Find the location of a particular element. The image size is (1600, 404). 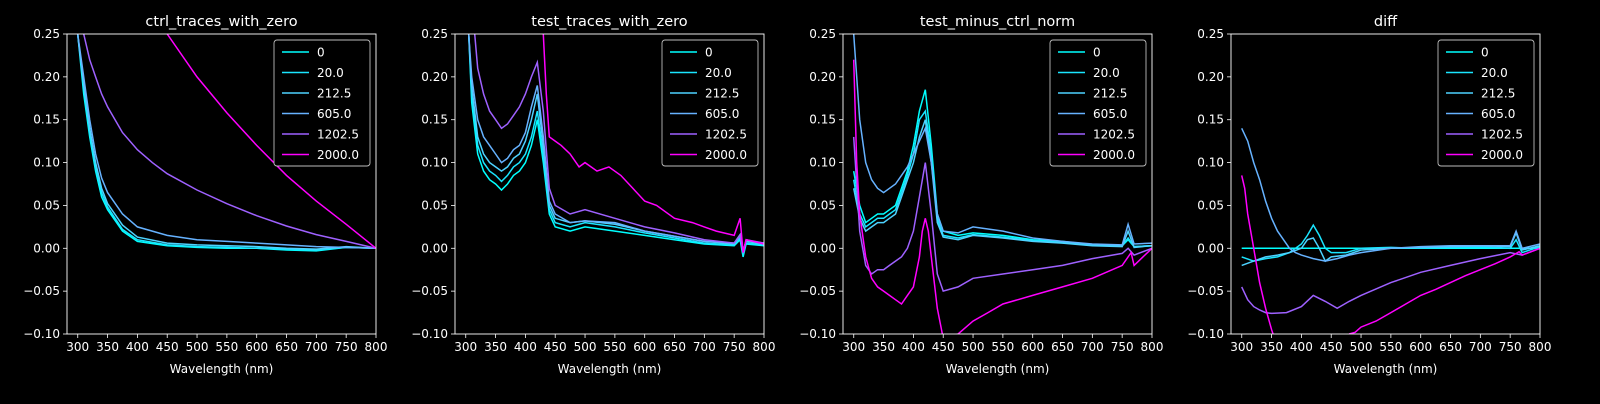

x-tick-label: 400 is located at coordinates (1301, 347).